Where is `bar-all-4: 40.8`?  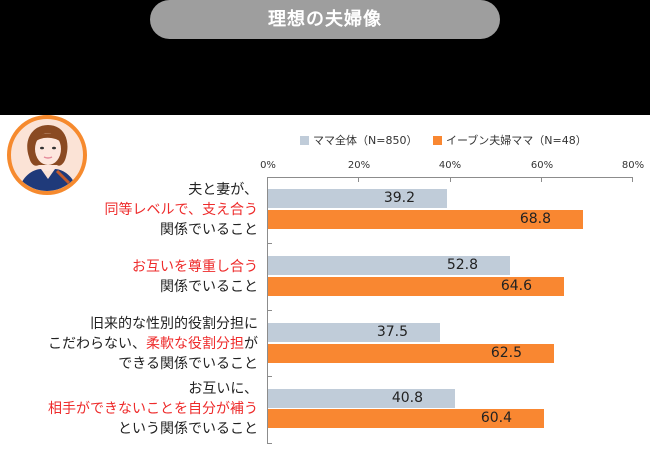 bar-all-4: 40.8 is located at coordinates (361, 398).